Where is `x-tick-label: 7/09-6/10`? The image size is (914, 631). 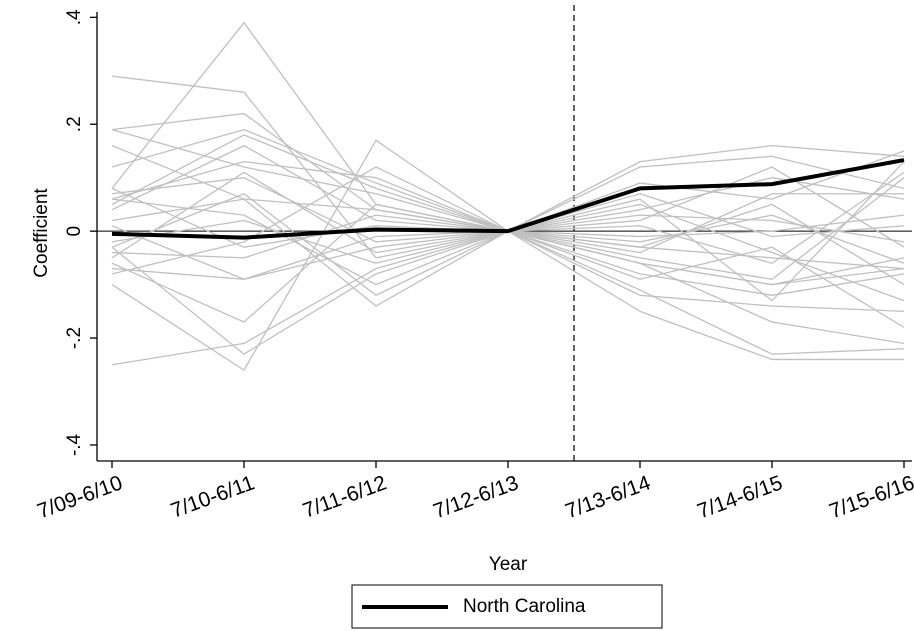
x-tick-label: 7/09-6/10 is located at coordinates (79, 497).